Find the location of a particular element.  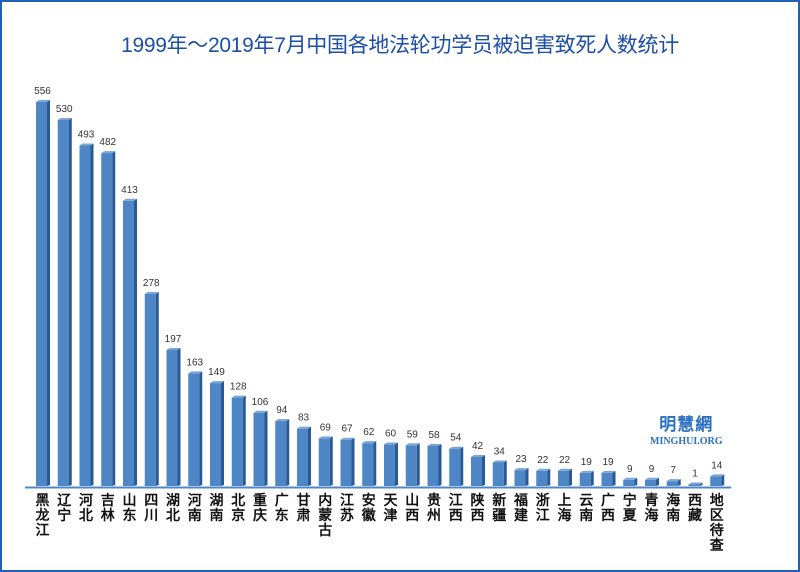

data-label: 34 is located at coordinates (500, 452).